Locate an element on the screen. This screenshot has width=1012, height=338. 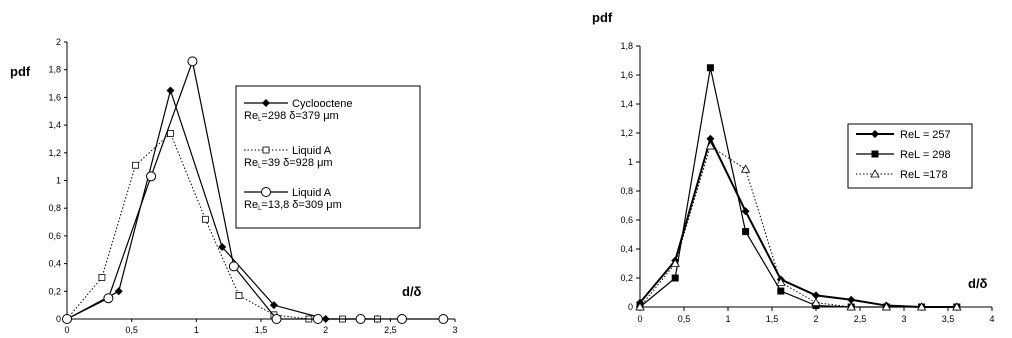
legend: ReL = 257 ReL = 298 ReL =178 is located at coordinates (910, 156).